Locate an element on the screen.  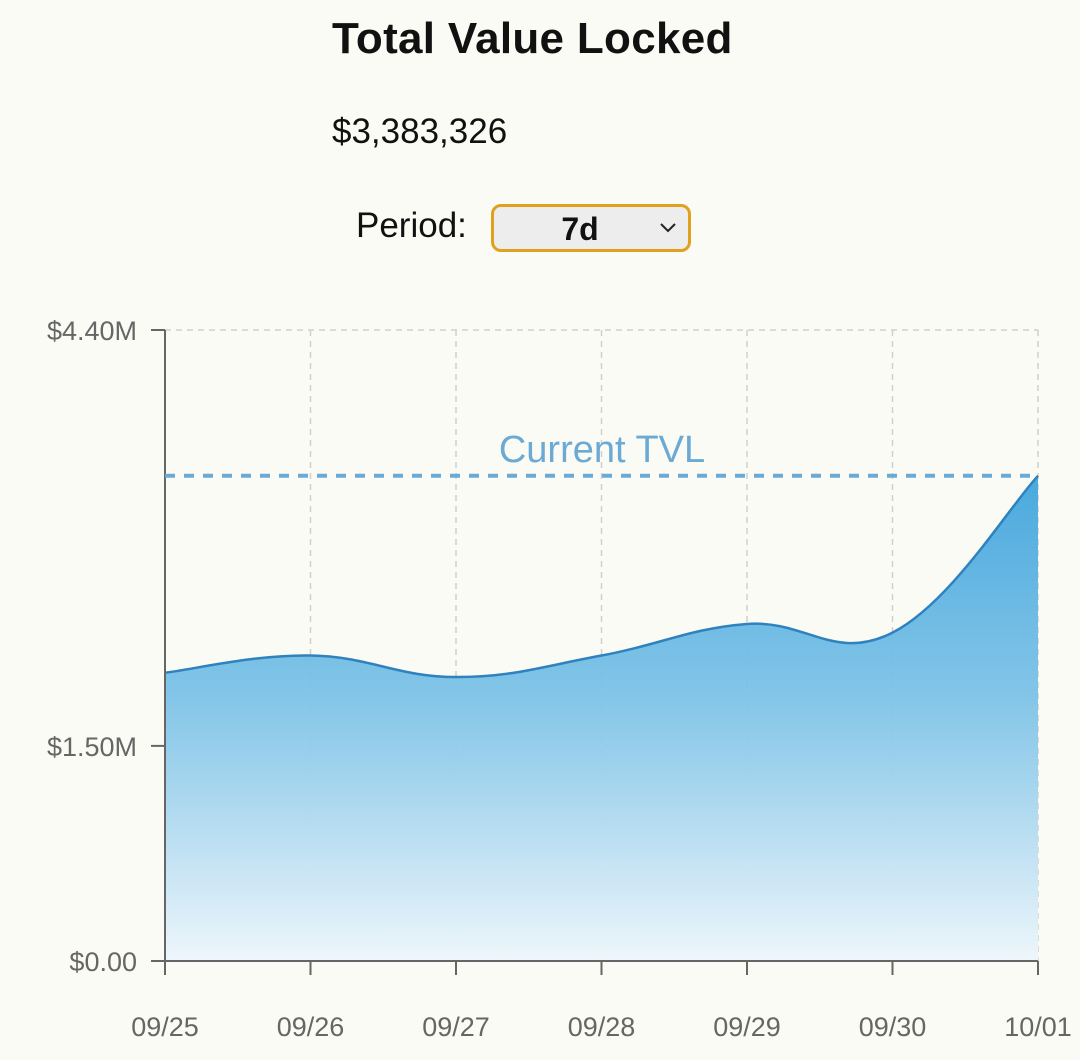
x-tick-label: 09/30 is located at coordinates (893, 1027).